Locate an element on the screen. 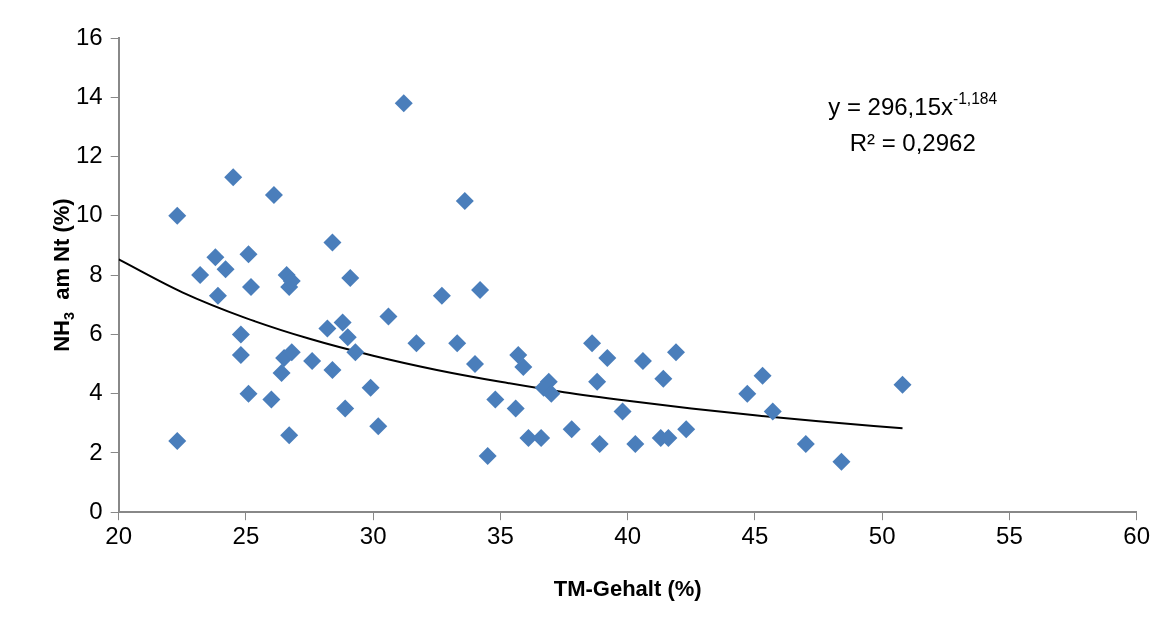  annotation: R² = 0,2962 is located at coordinates (912, 142).